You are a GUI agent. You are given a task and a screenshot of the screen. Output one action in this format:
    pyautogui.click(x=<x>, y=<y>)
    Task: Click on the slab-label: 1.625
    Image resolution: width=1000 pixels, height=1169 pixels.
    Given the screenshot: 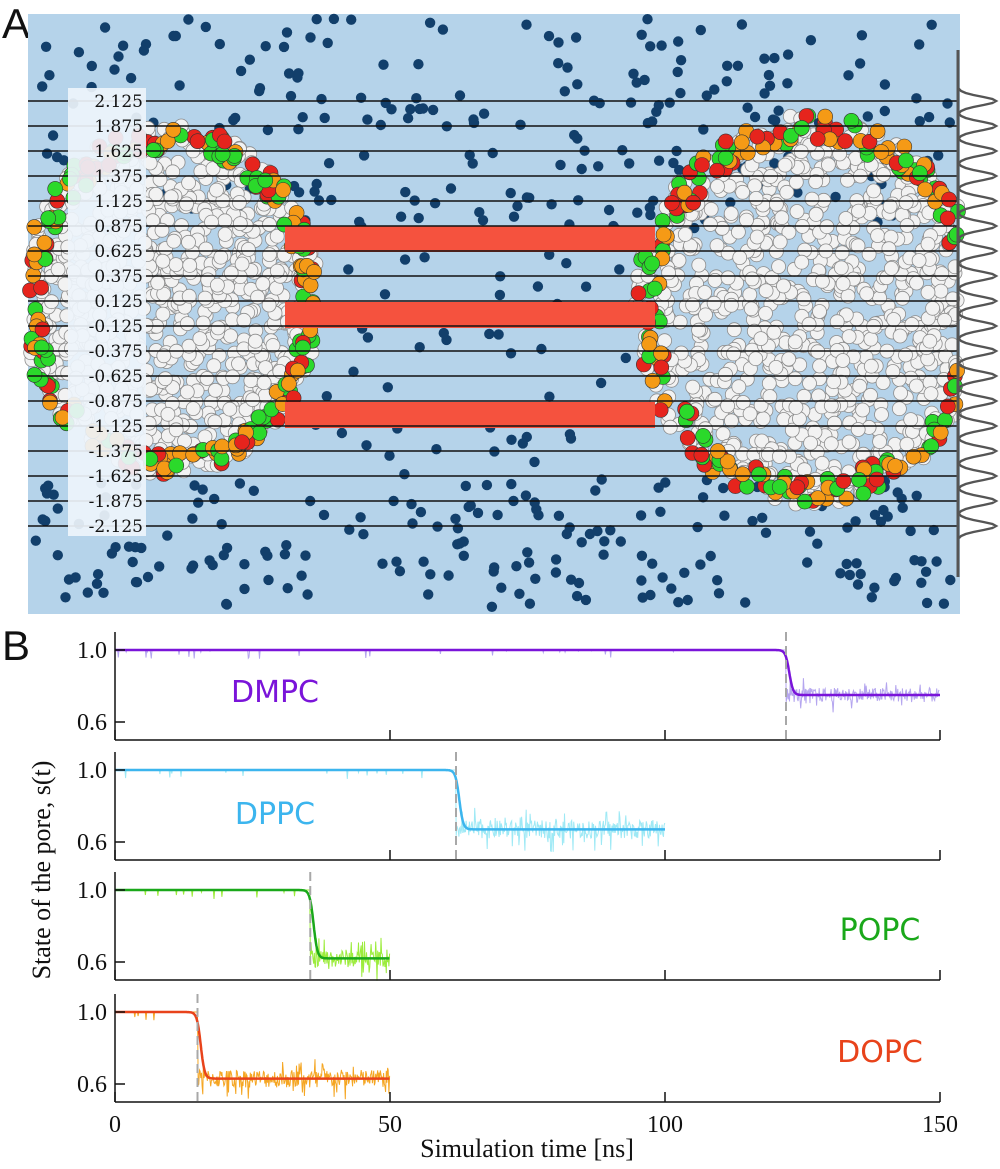 What is the action you would take?
    pyautogui.click(x=118, y=152)
    